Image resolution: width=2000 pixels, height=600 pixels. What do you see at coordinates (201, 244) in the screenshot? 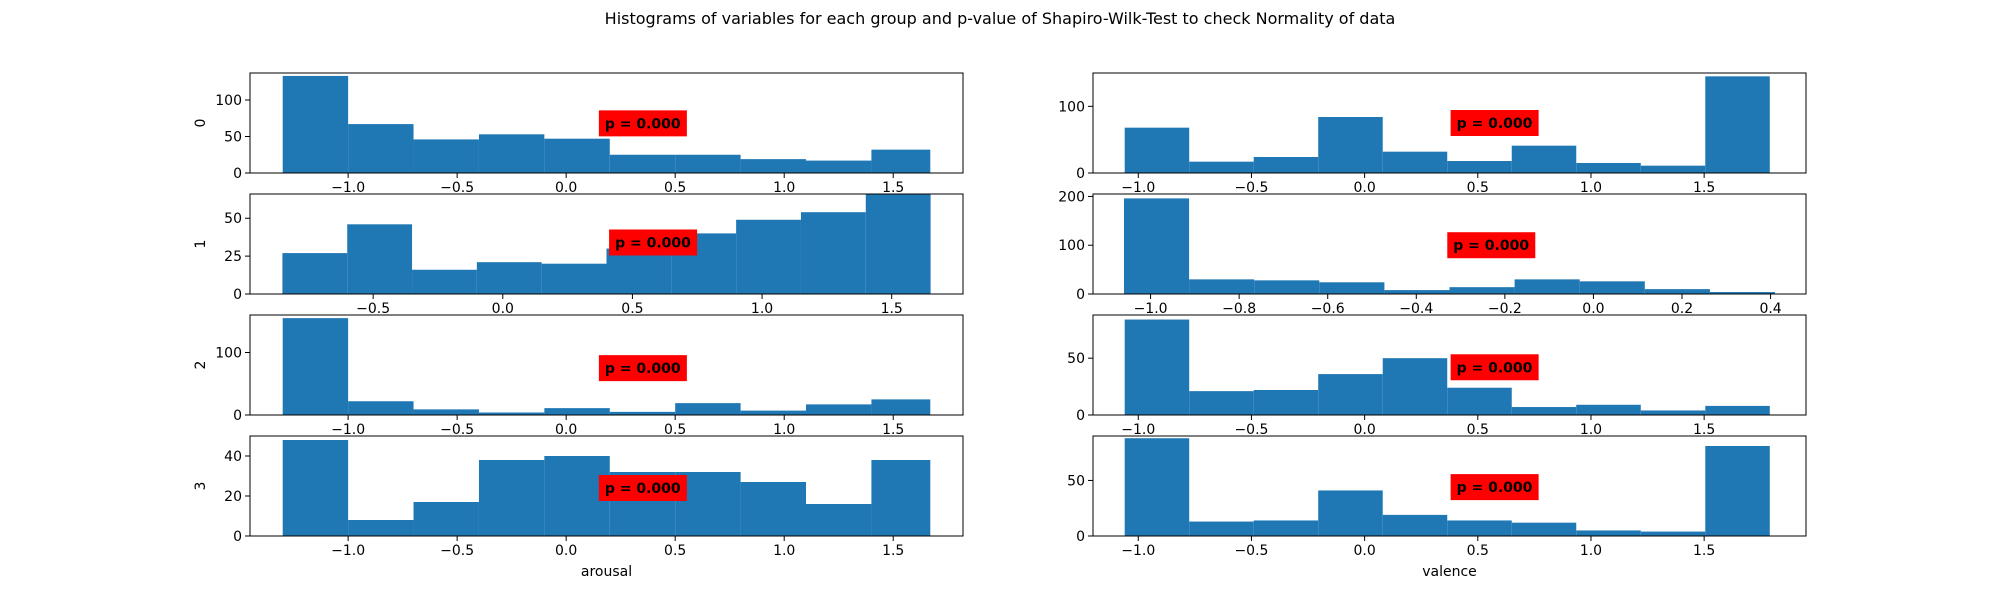
I see `group-label: 1` at bounding box center [201, 244].